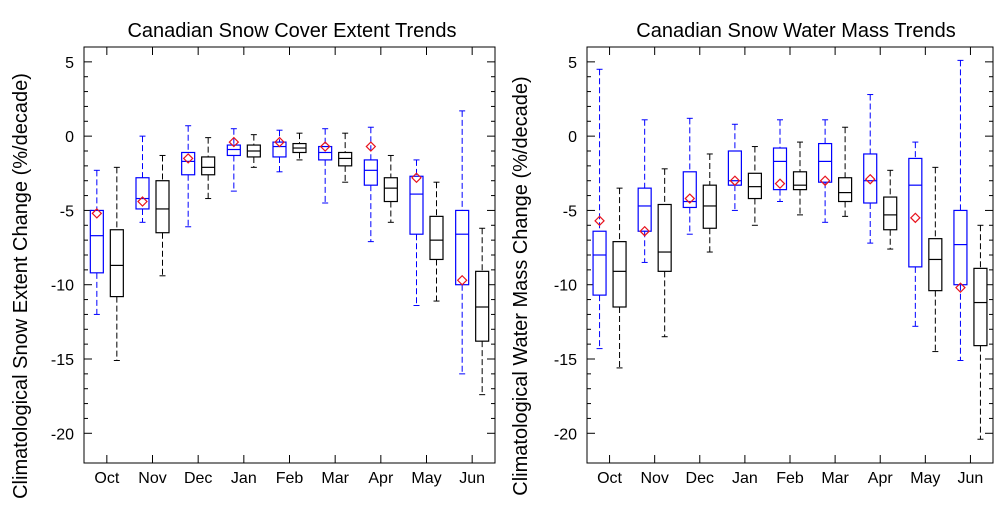 The height and width of the screenshot is (512, 995). I want to click on chart-title: Canadian Snow Water Mass Trends, so click(795, 31).